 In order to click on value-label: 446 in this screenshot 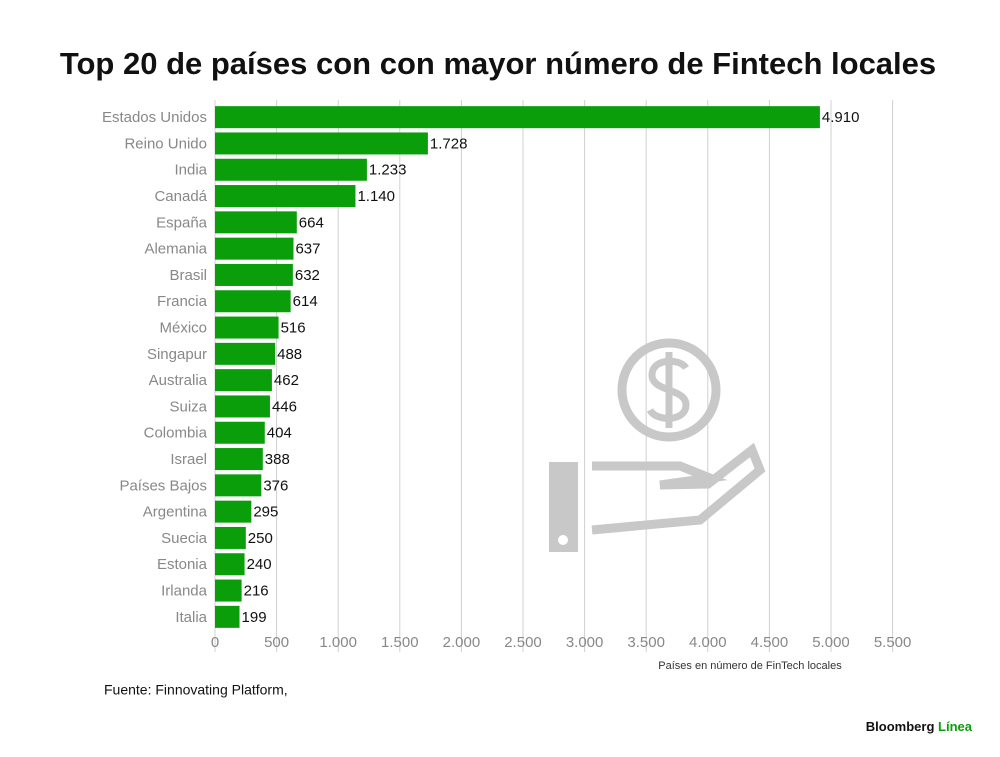, I will do `click(284, 406)`.